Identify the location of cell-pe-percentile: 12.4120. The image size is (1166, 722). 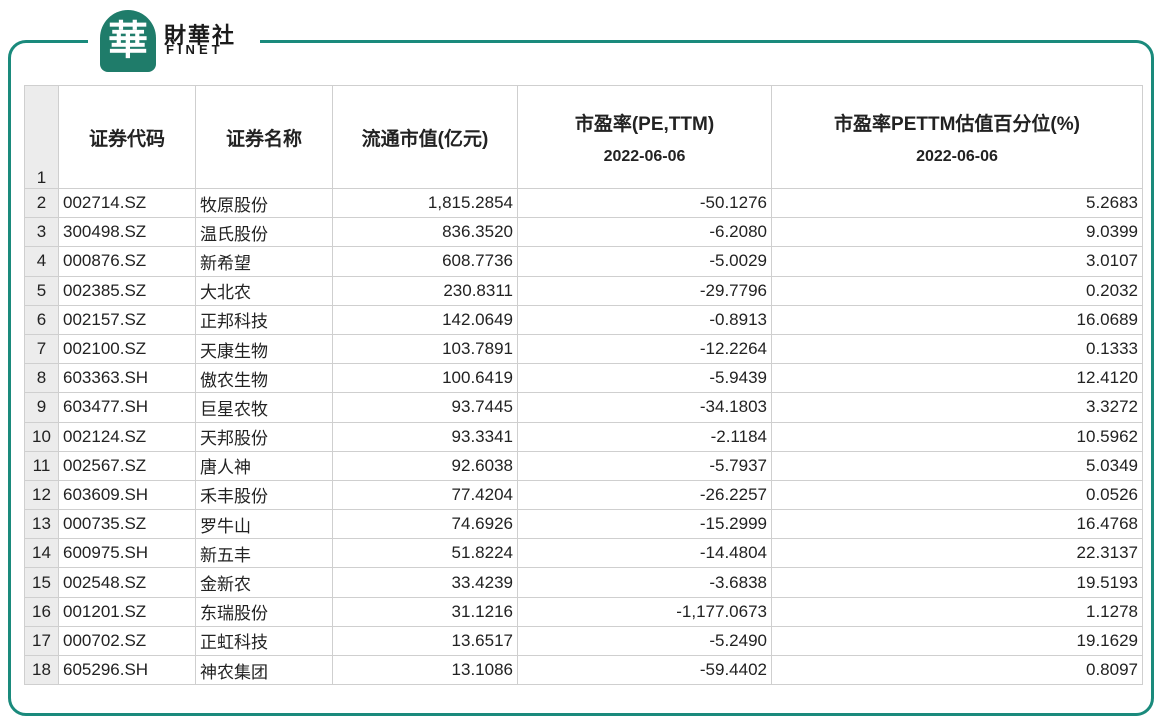
(957, 378).